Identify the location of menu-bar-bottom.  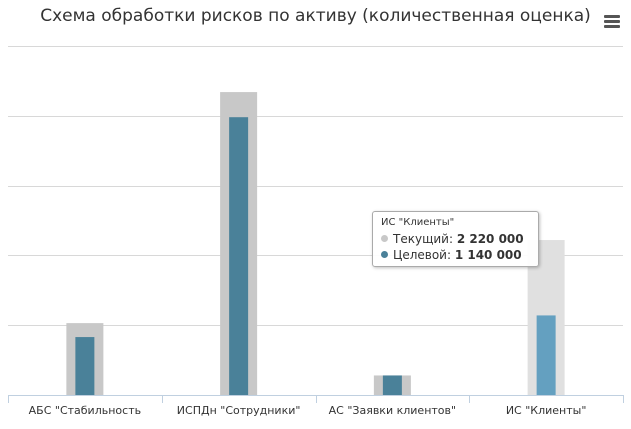
(612, 26).